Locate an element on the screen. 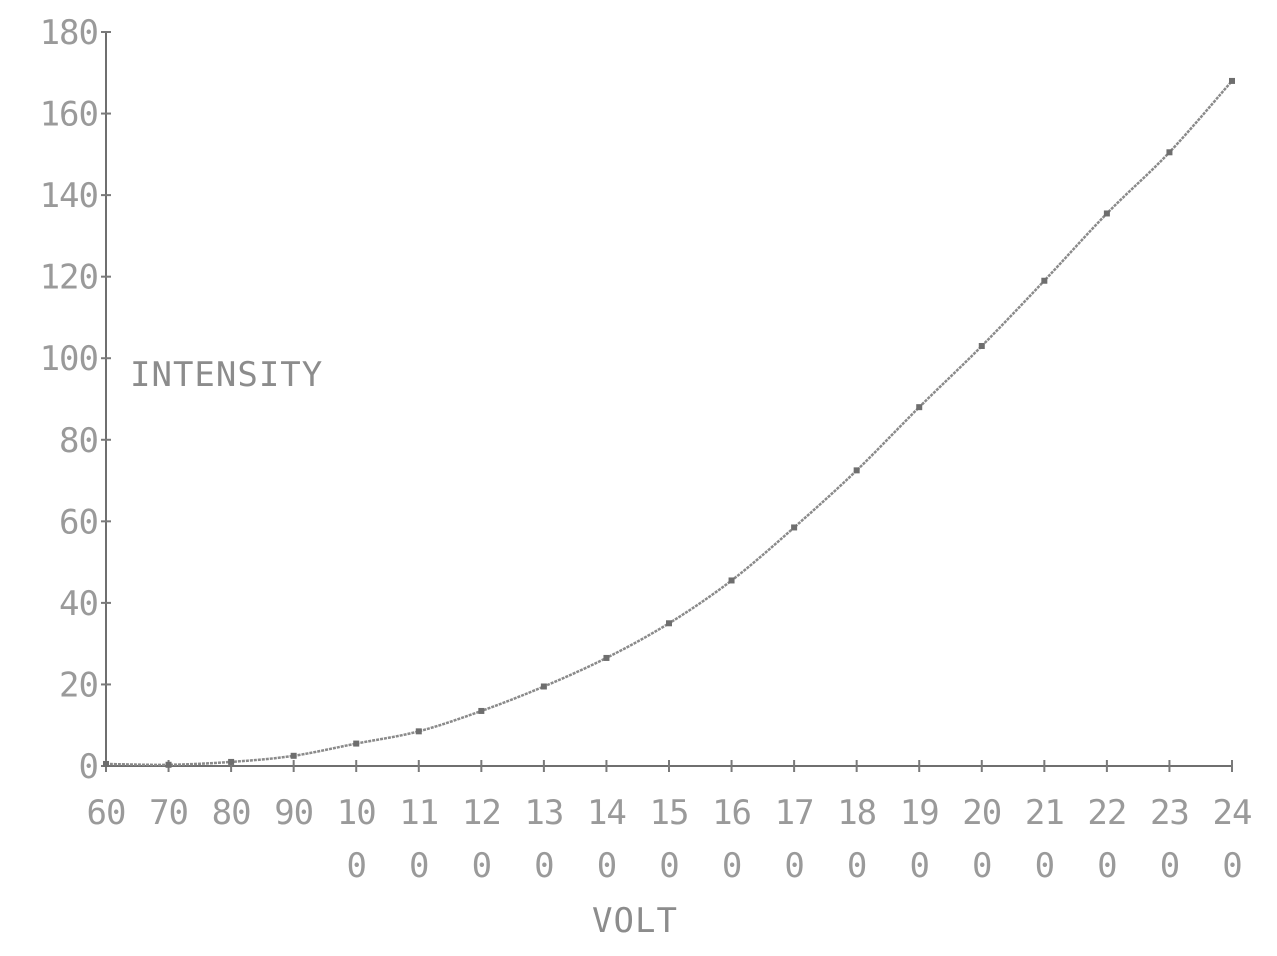 Image resolution: width=1277 pixels, height=956 pixels. x-tick-label: 12 is located at coordinates (481, 813).